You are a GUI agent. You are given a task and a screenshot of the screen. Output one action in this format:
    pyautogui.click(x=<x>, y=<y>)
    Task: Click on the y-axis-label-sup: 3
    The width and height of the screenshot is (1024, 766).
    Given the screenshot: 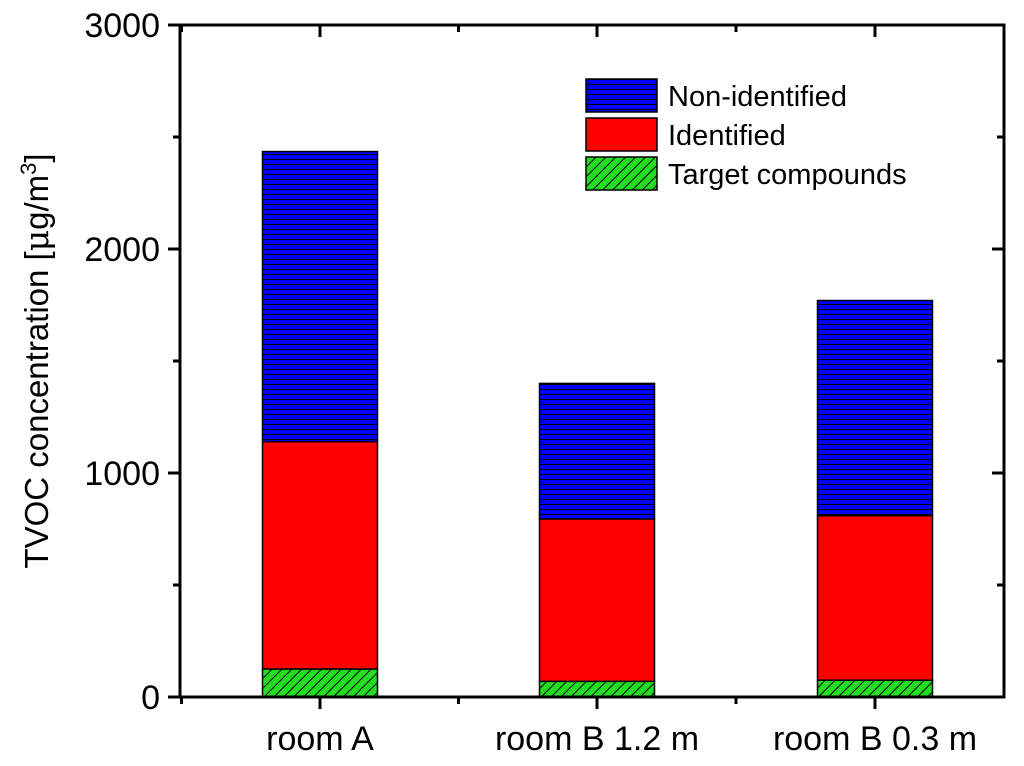 What is the action you would take?
    pyautogui.click(x=28, y=169)
    